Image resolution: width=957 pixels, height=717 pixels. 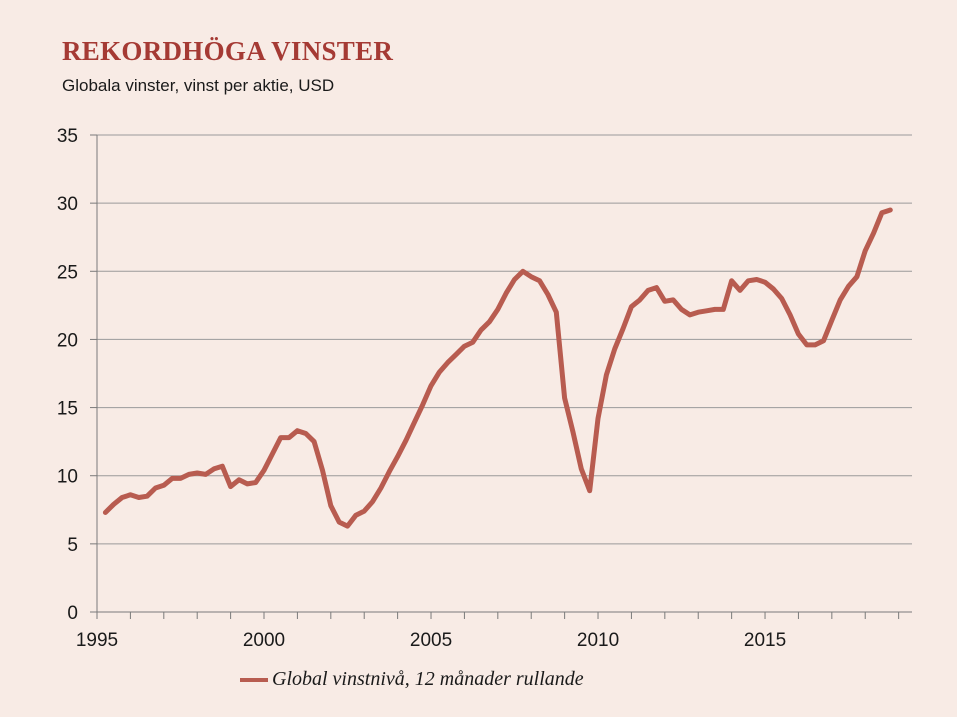 I want to click on legend-swatch, so click(x=254, y=679).